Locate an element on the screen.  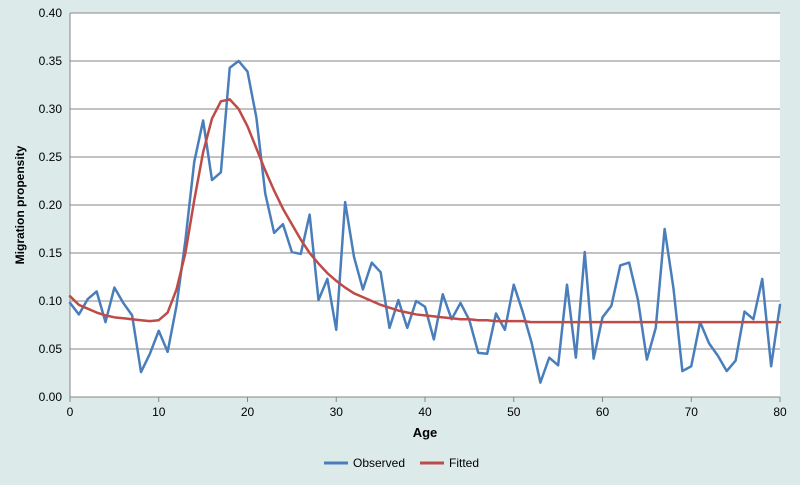
legend-label-fitted: Fitted is located at coordinates (464, 463).